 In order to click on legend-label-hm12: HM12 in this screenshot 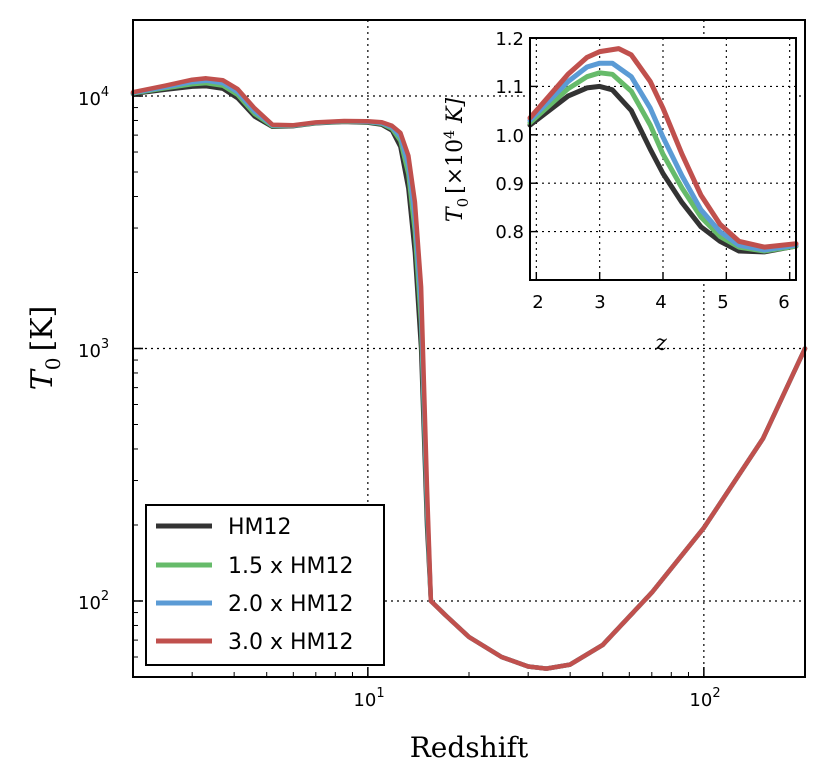, I will do `click(260, 527)`.